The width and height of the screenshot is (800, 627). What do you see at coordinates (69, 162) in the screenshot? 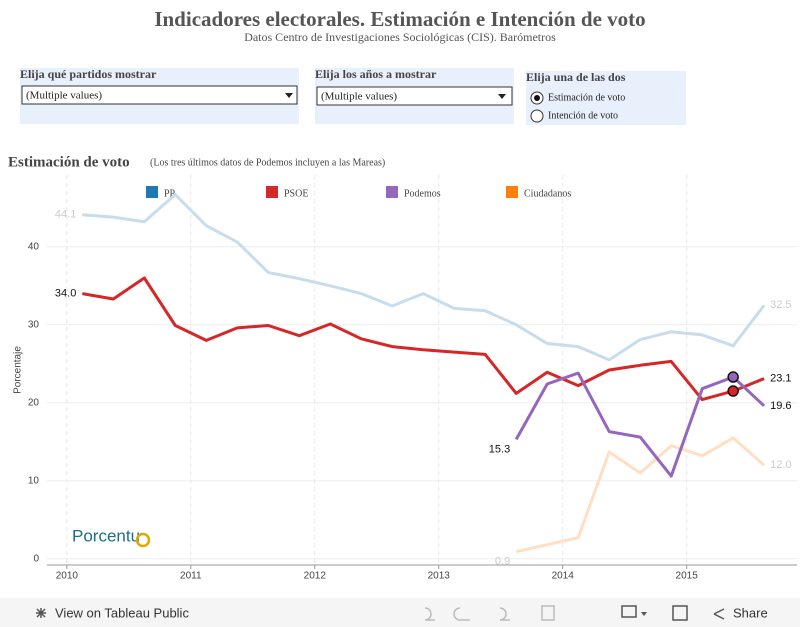
I see `chart-title: Estimación de voto` at bounding box center [69, 162].